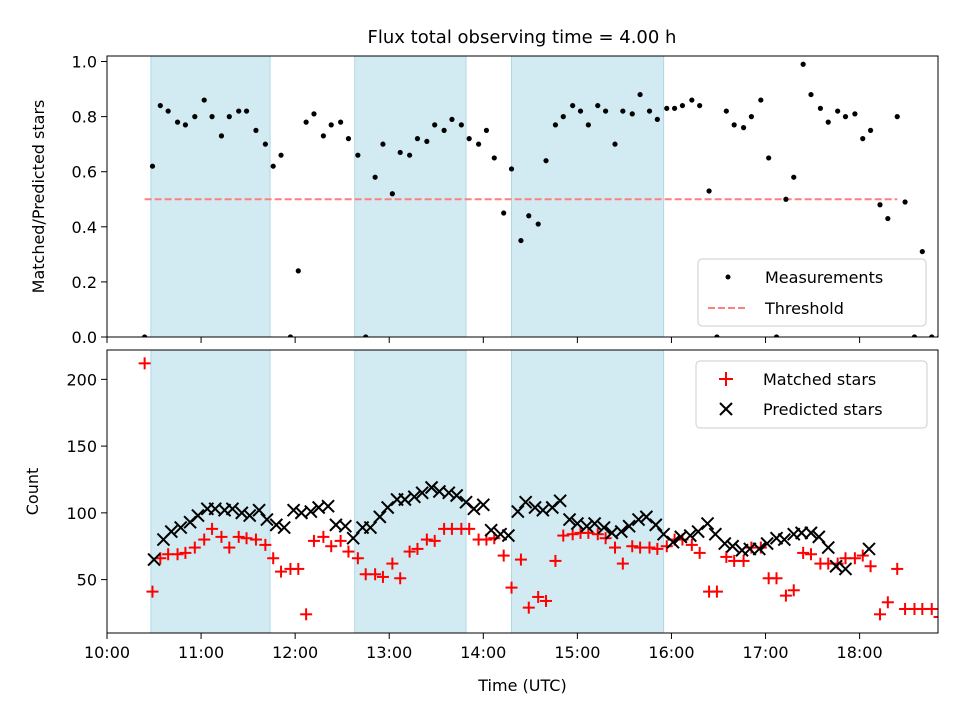 The image size is (960, 720). I want to click on threshold-legend-label: Threshold, so click(804, 308).